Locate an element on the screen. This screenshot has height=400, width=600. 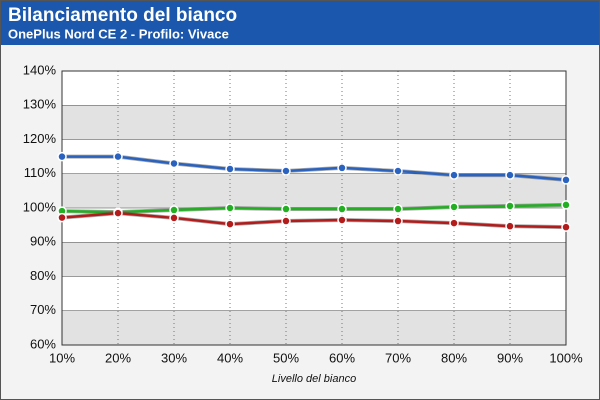
x-tick-label: 20% is located at coordinates (118, 357).